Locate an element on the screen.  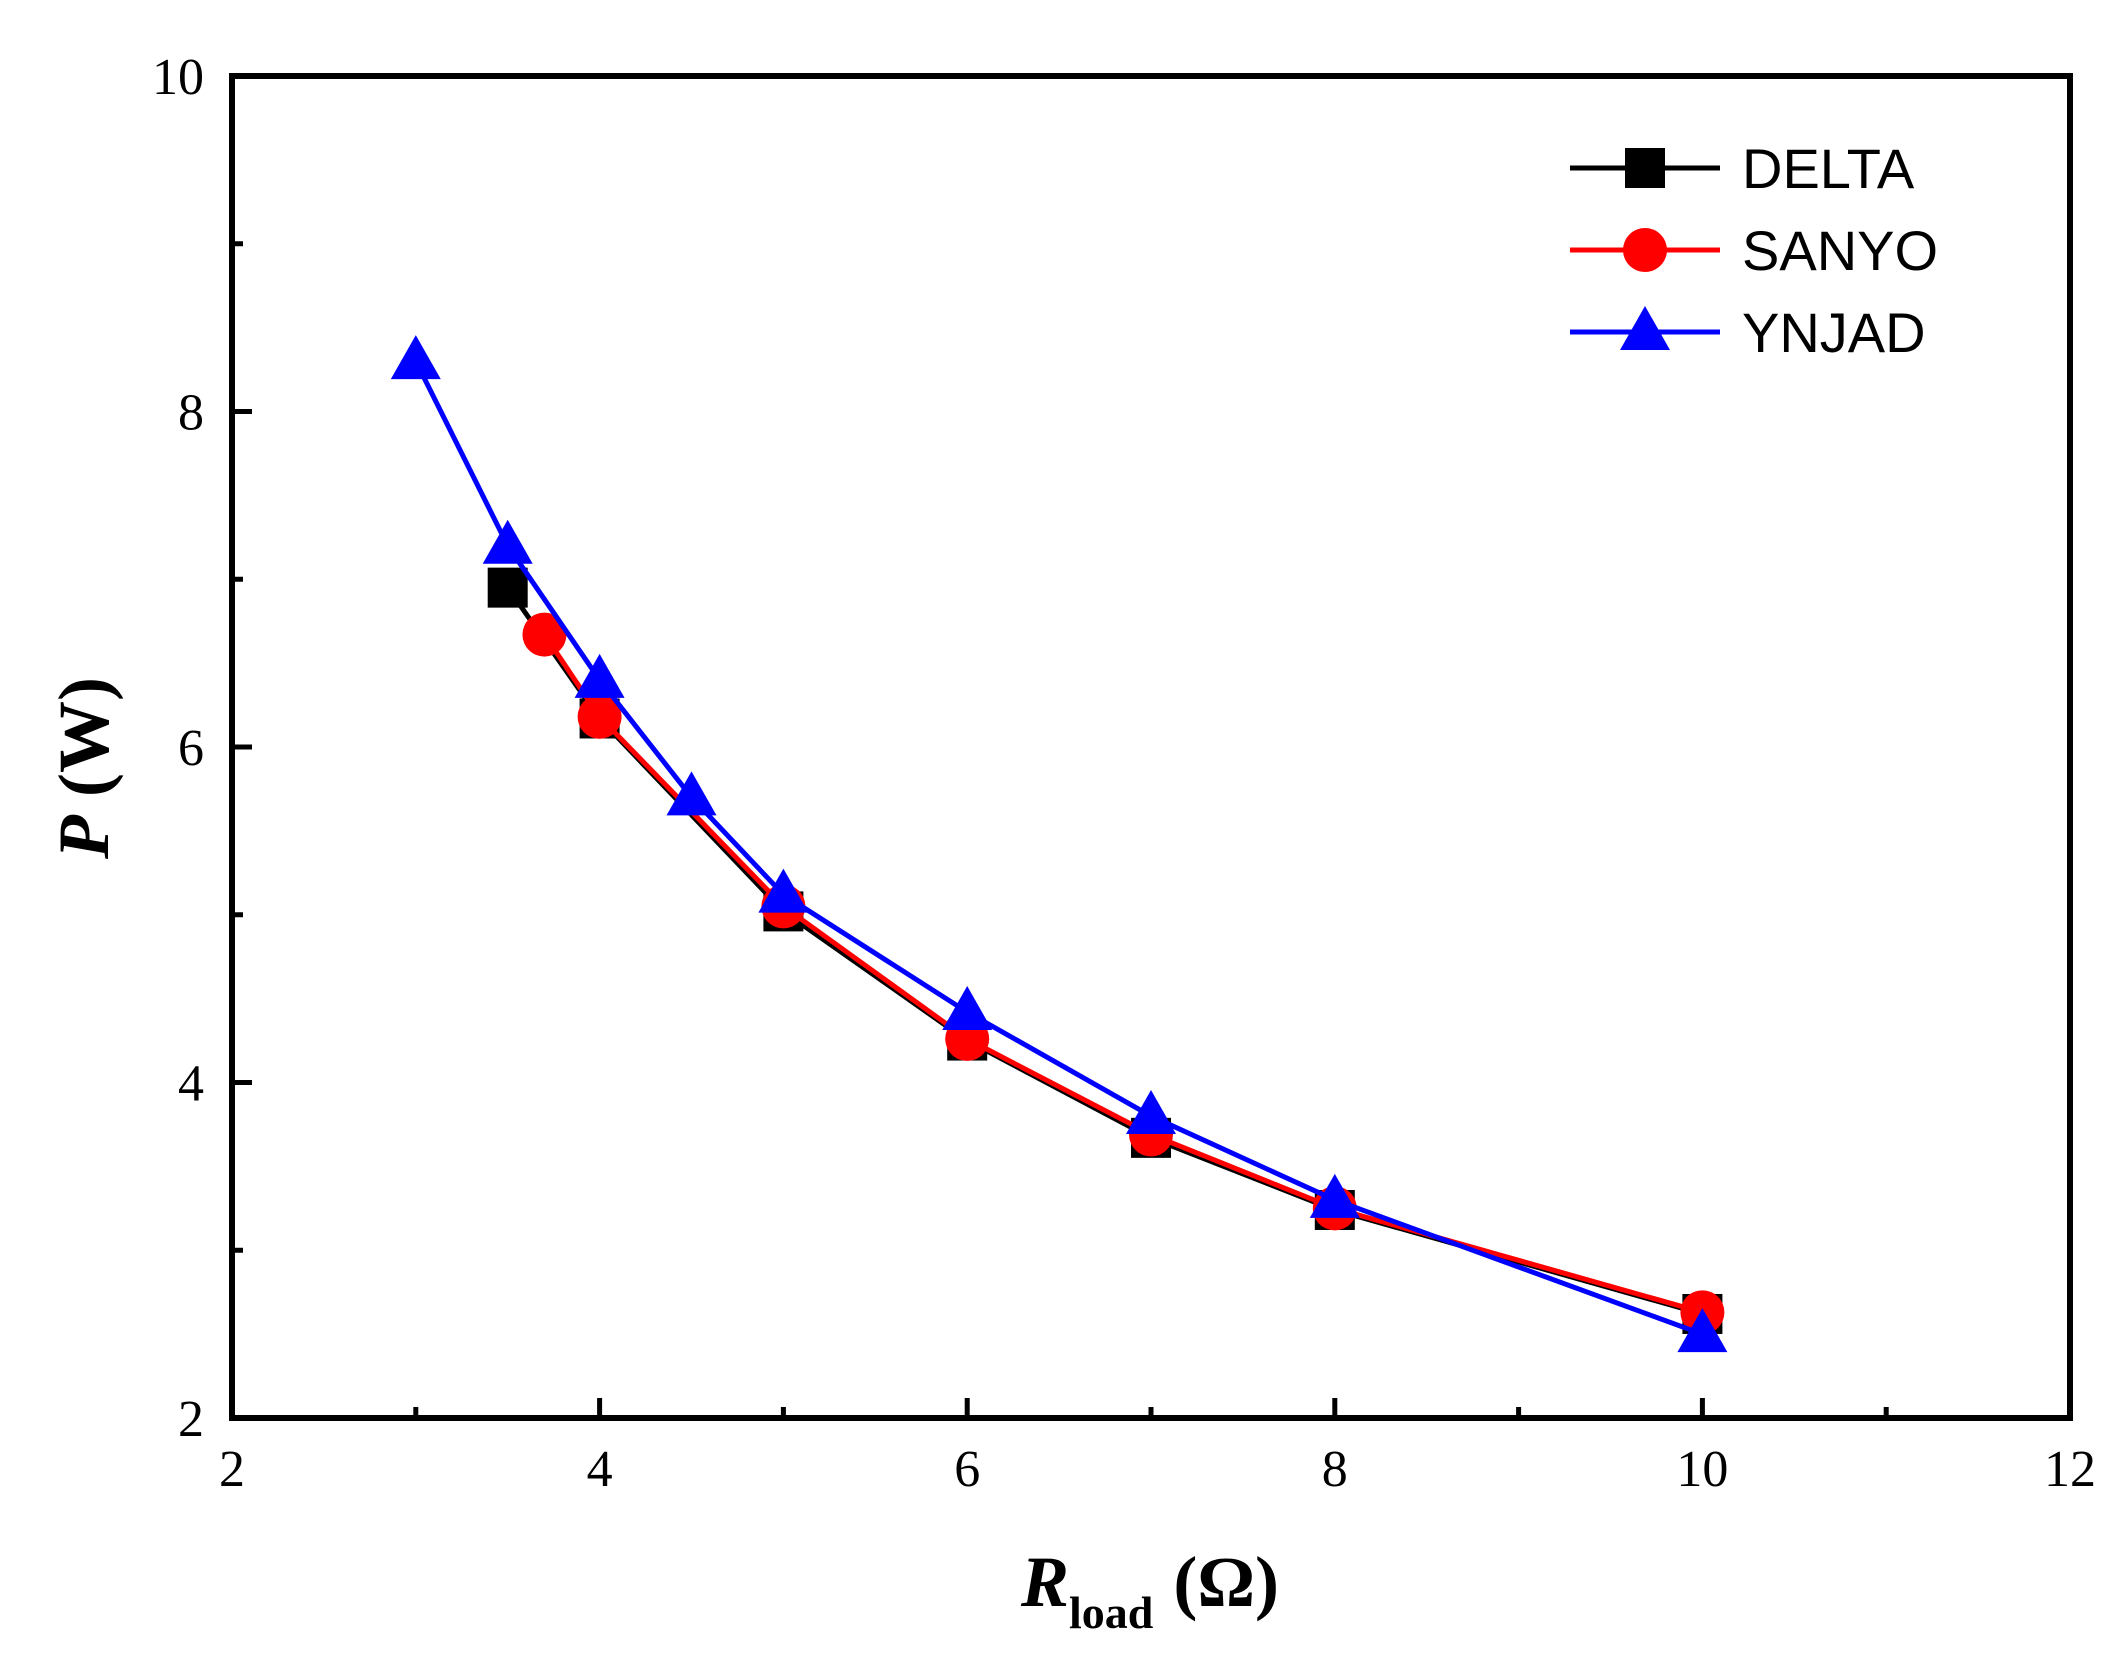
x-axis-title-unit: (Ω) is located at coordinates (1226, 1582).